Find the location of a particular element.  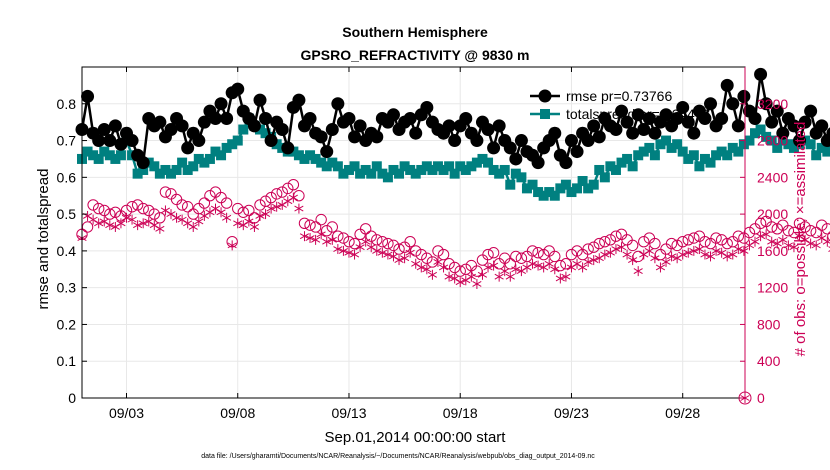

chart-title: Southern Hemisphere is located at coordinates (415, 32).